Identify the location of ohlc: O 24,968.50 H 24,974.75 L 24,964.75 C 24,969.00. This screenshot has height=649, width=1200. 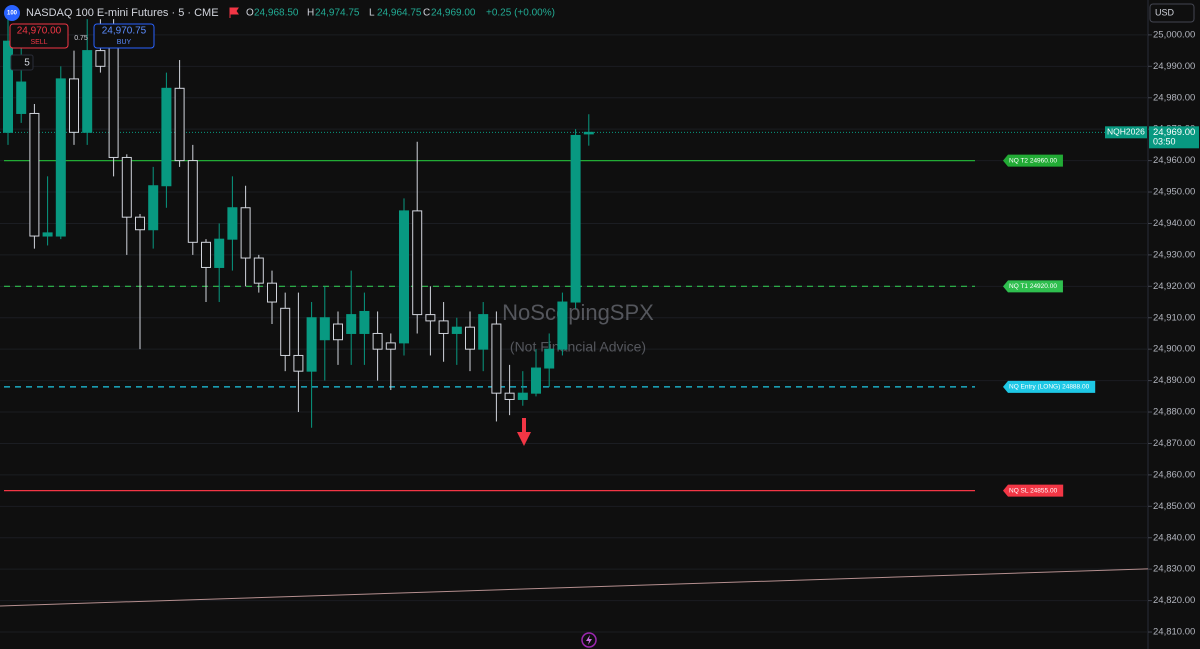
(361, 13).